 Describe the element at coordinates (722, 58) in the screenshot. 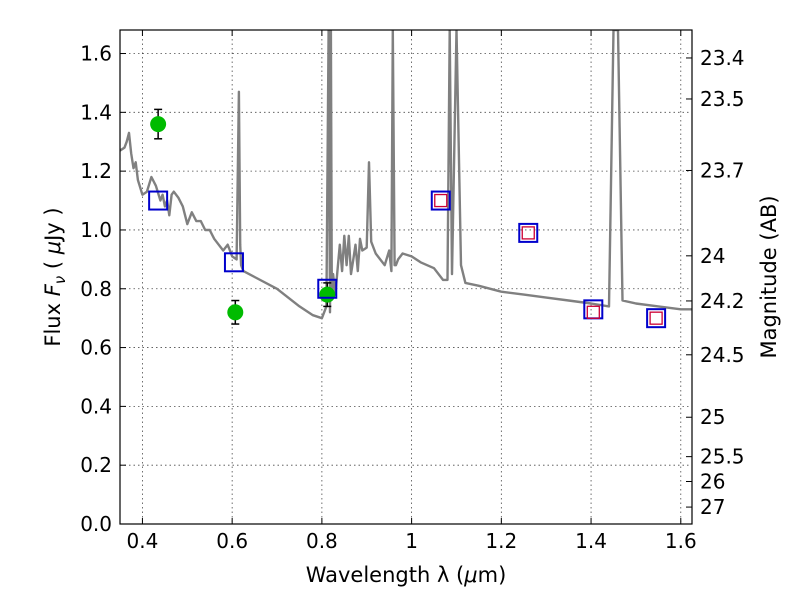

I see `y2-tick-label: 23.4` at that location.